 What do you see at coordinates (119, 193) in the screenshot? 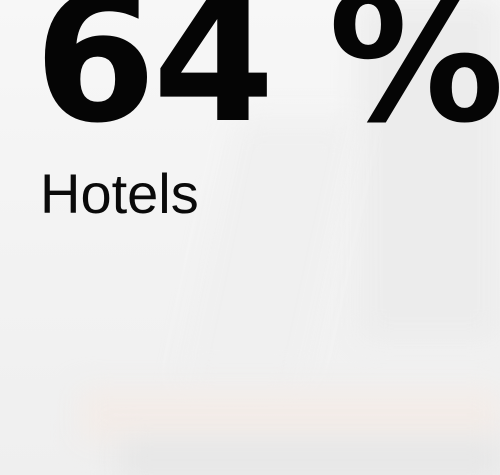
I see `stat-label: Hotels` at bounding box center [119, 193].